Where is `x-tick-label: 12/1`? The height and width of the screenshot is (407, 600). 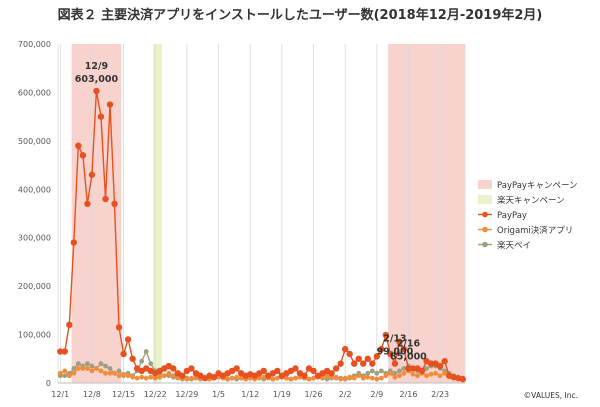 x-tick-label: 12/1 is located at coordinates (60, 394).